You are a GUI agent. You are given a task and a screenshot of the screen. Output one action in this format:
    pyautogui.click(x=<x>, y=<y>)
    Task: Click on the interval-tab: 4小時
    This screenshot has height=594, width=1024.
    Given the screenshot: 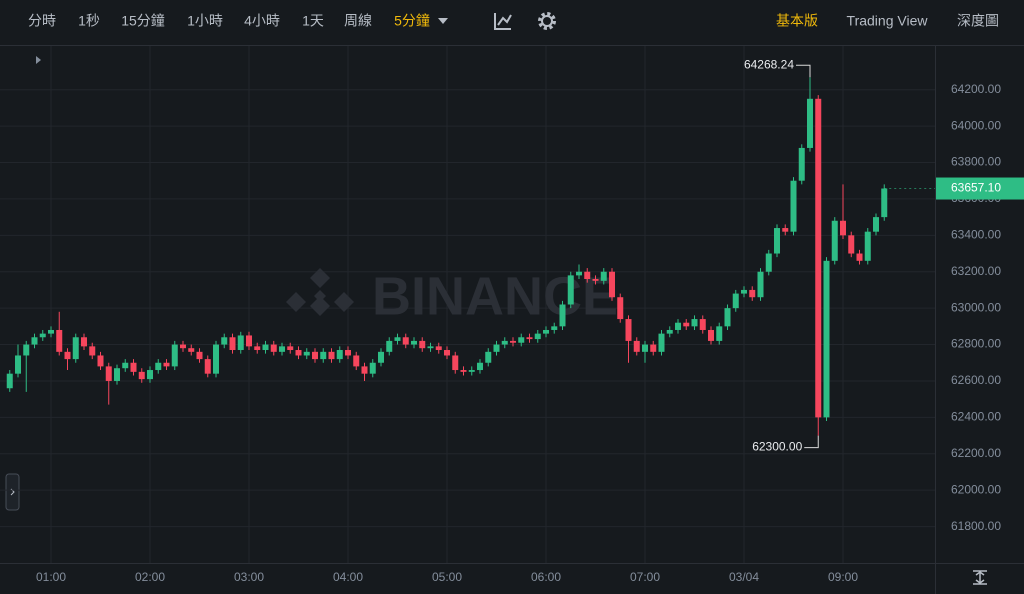 What is the action you would take?
    pyautogui.click(x=262, y=21)
    